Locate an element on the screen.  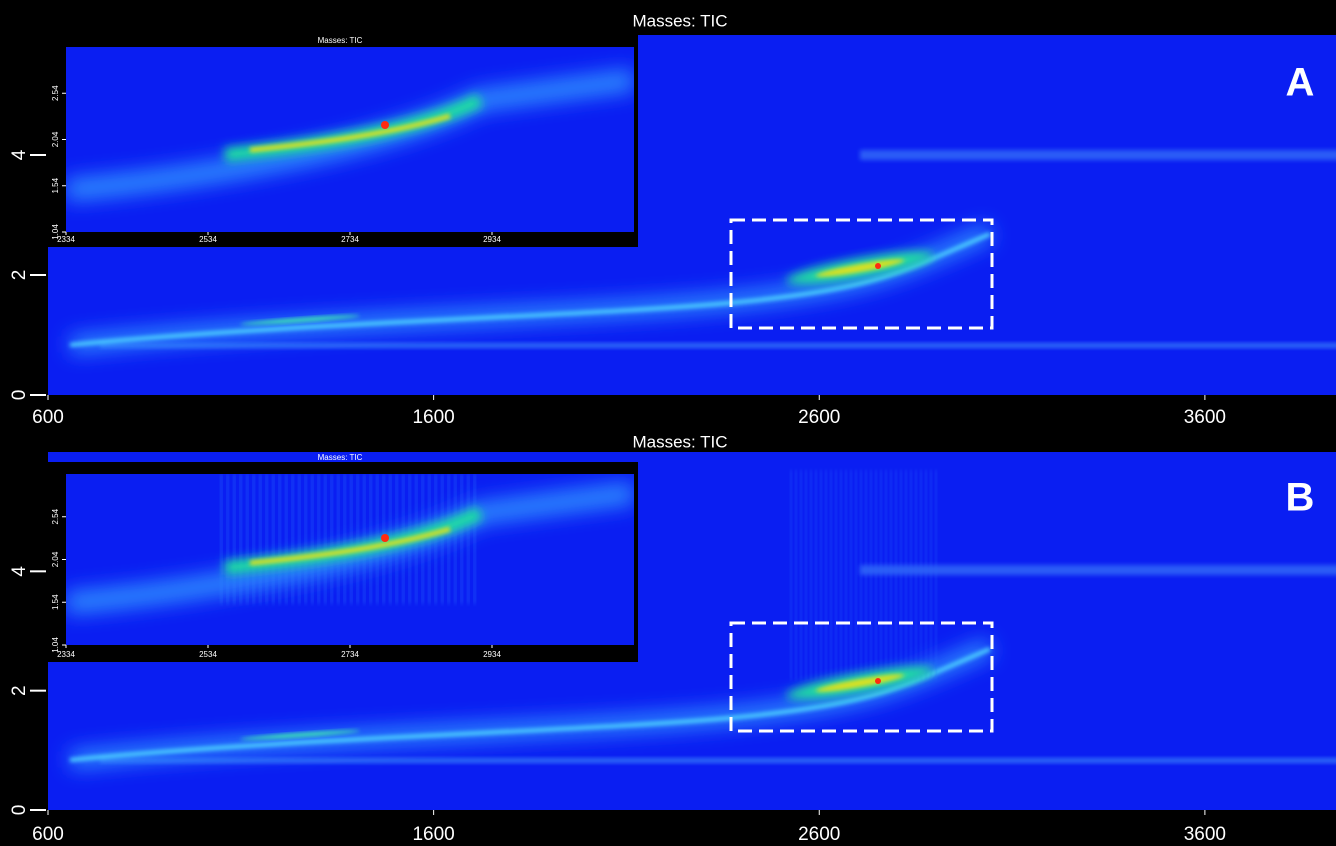
y-tick-label: 4 is located at coordinates (19, 571).